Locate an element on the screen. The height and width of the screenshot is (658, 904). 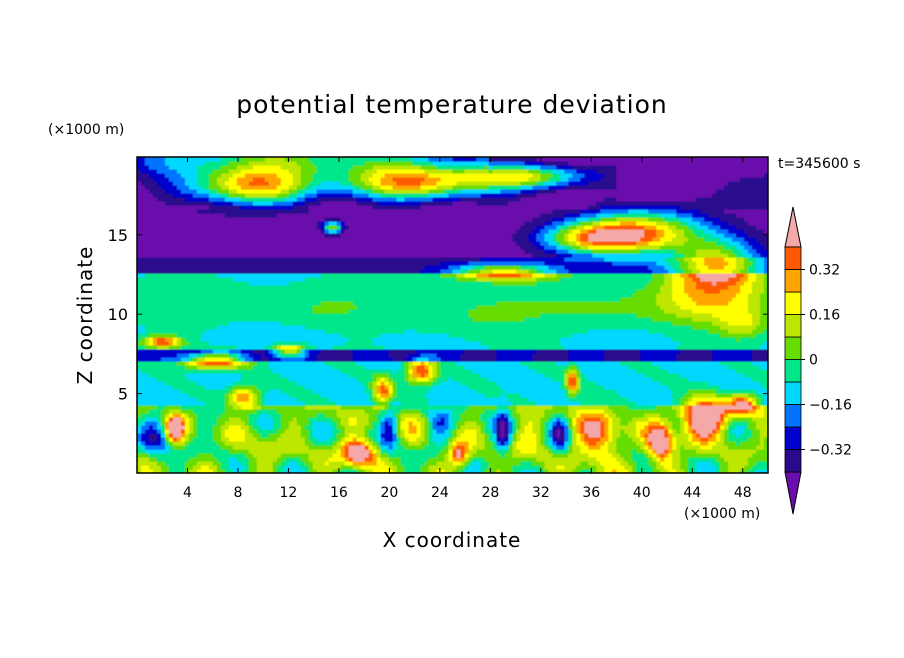
colorbar-upper-extension is located at coordinates (793, 227).